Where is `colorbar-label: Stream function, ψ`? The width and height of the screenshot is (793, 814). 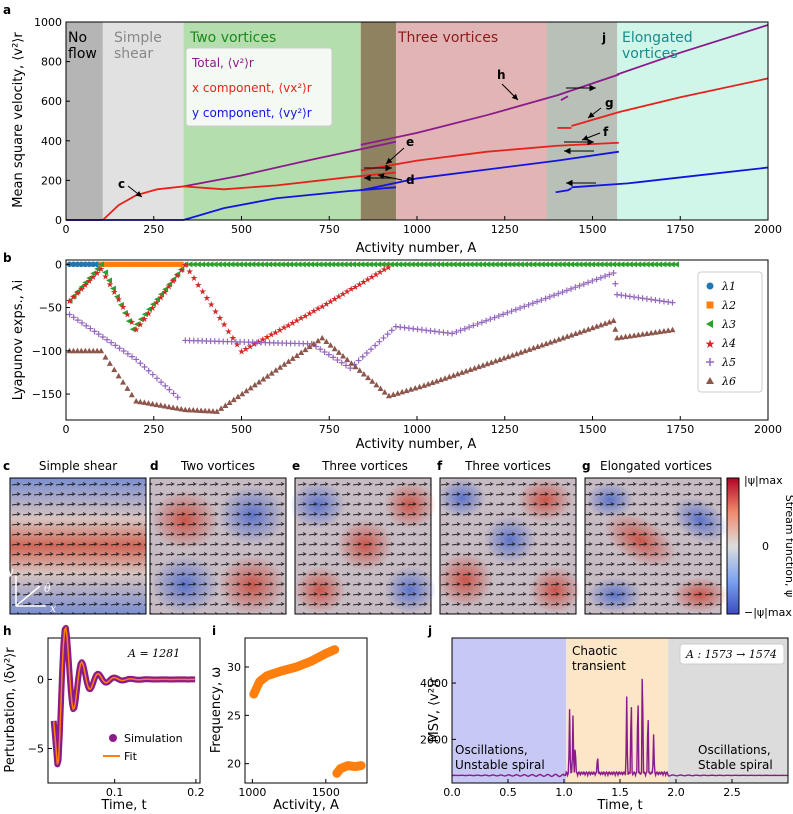
colorbar-label: Stream function, ψ is located at coordinates (788, 546).